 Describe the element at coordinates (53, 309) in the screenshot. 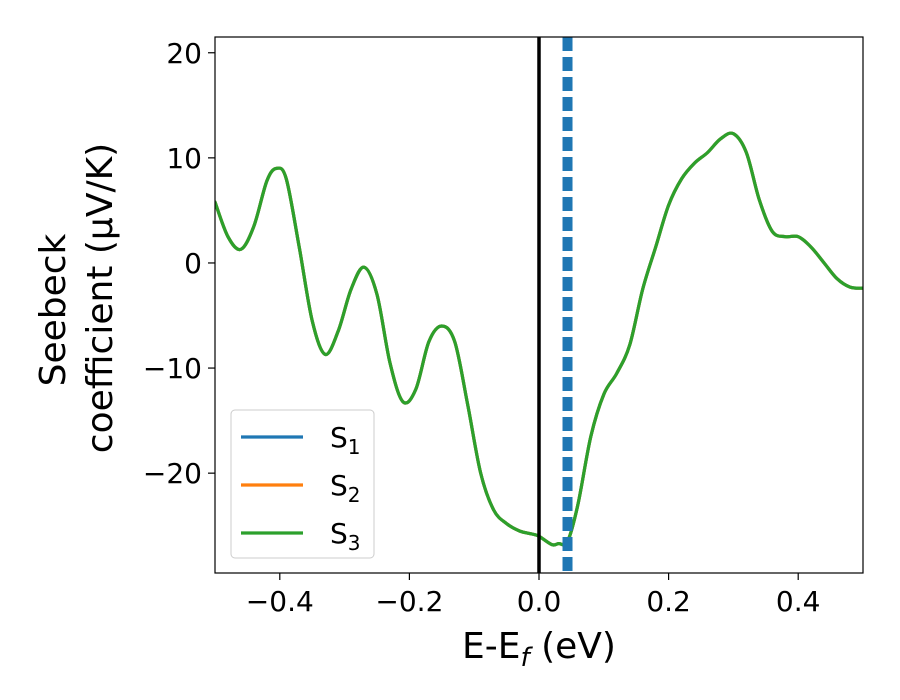

I see `y-axis-label-line1: Seebeck` at that location.